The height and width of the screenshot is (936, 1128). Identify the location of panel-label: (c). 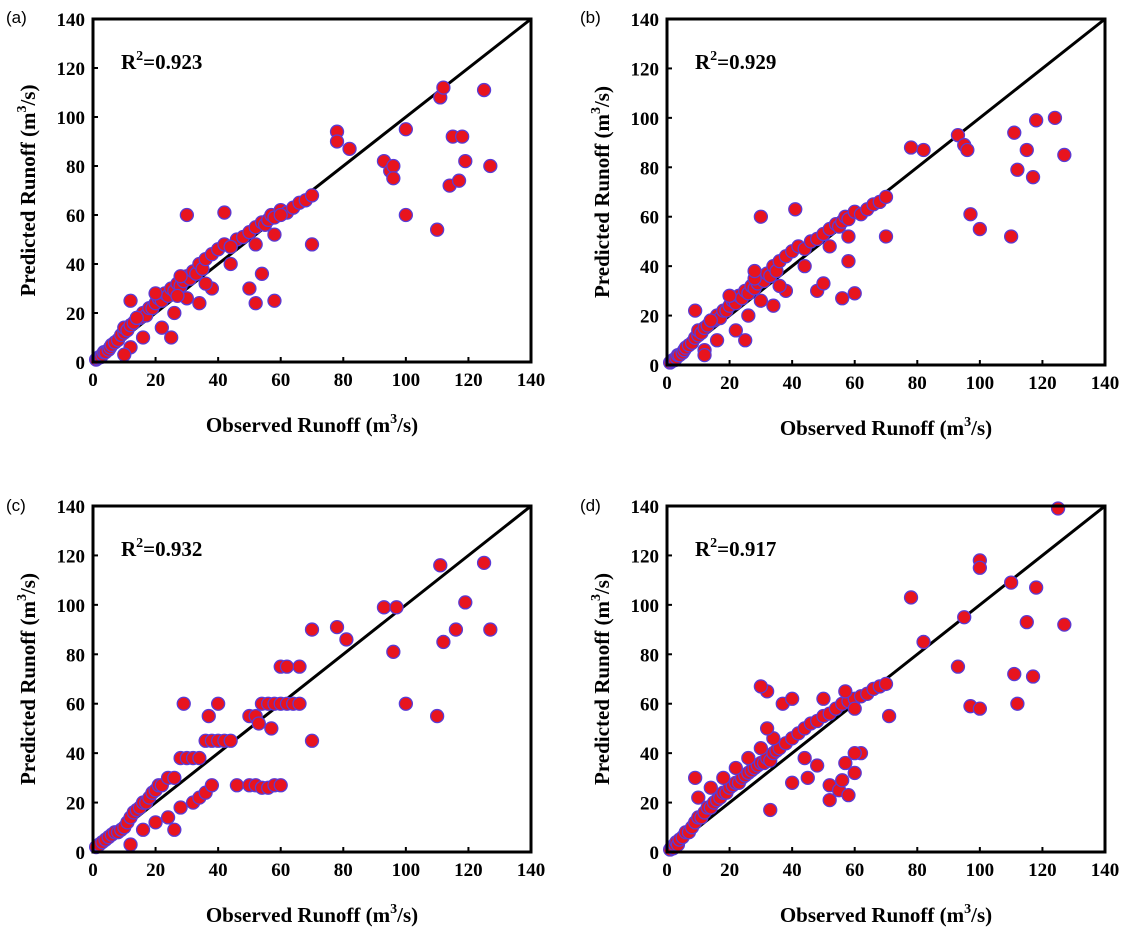
(16, 505).